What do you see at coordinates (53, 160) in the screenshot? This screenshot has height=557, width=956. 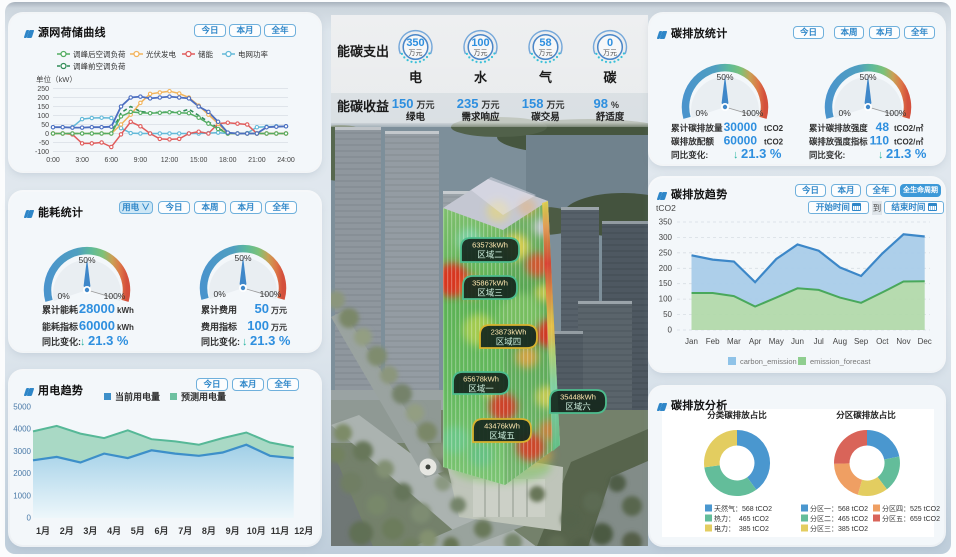 I see `svg-text: 0:00` at bounding box center [53, 160].